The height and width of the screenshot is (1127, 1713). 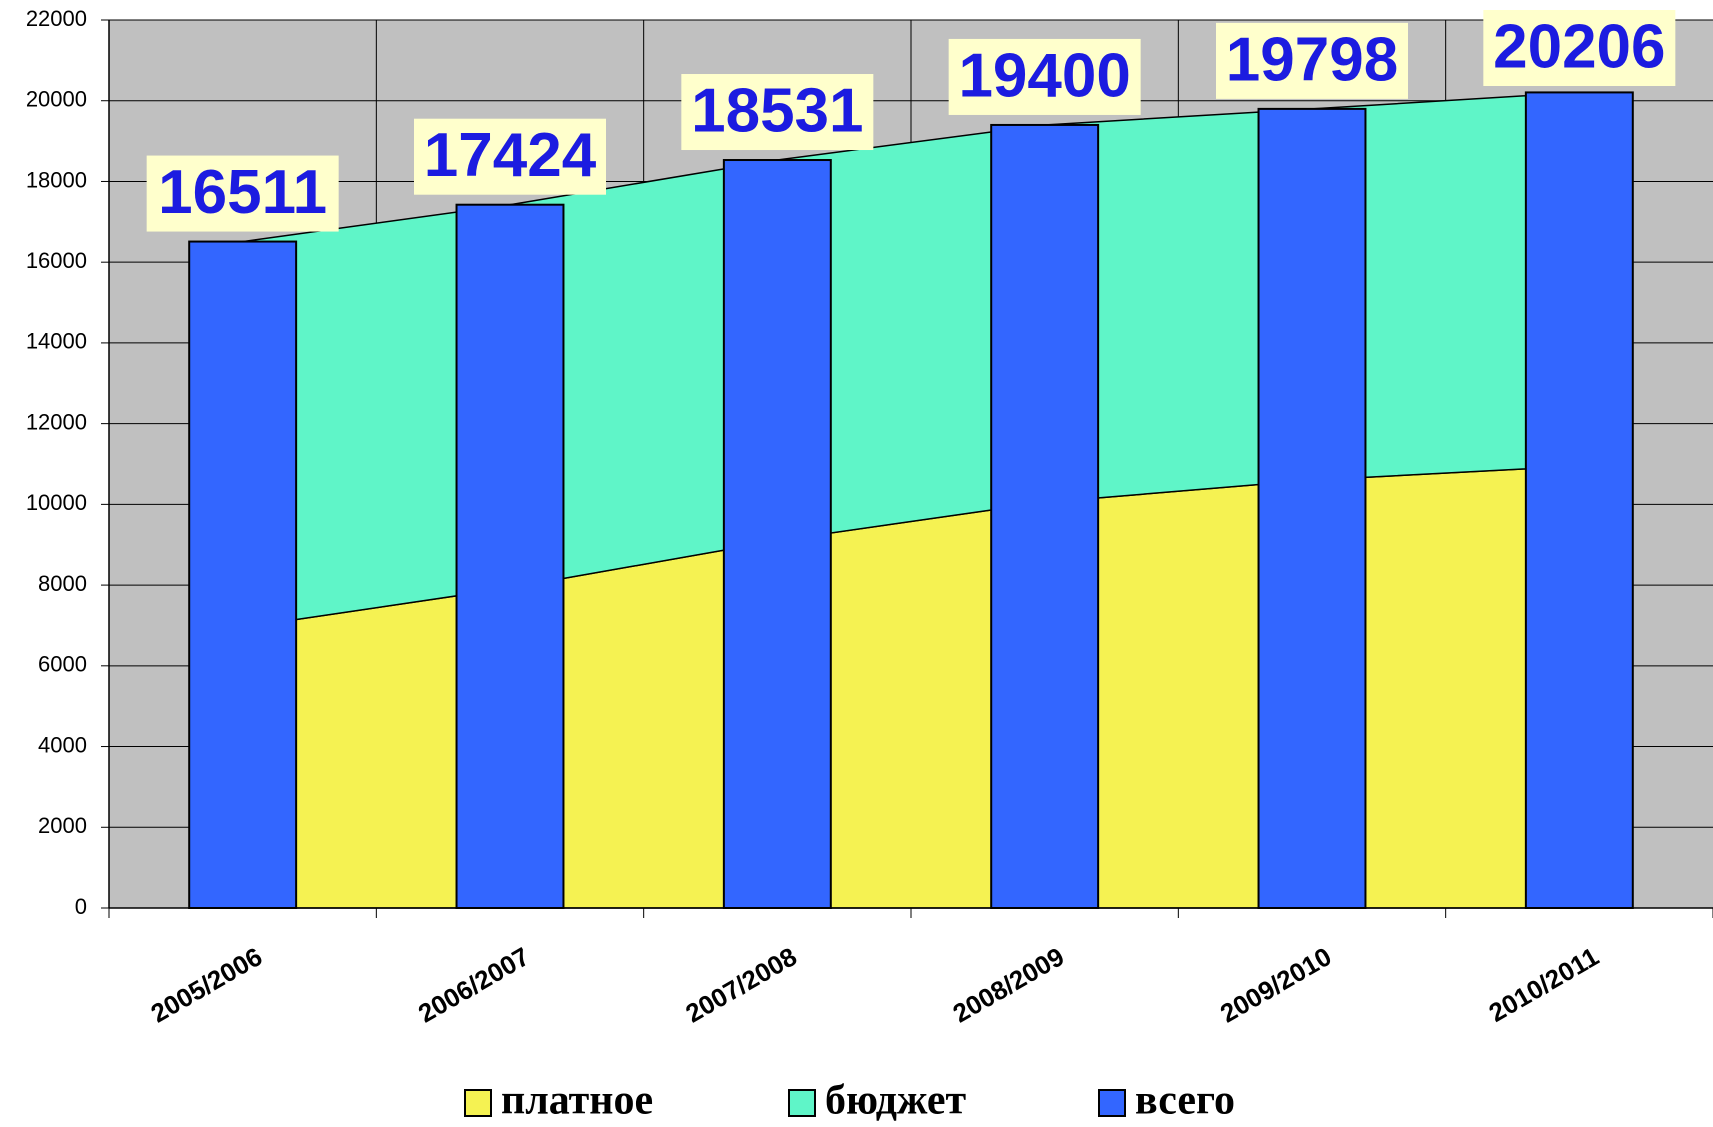 I want to click on y-tick-label: 2000, so click(x=62, y=825).